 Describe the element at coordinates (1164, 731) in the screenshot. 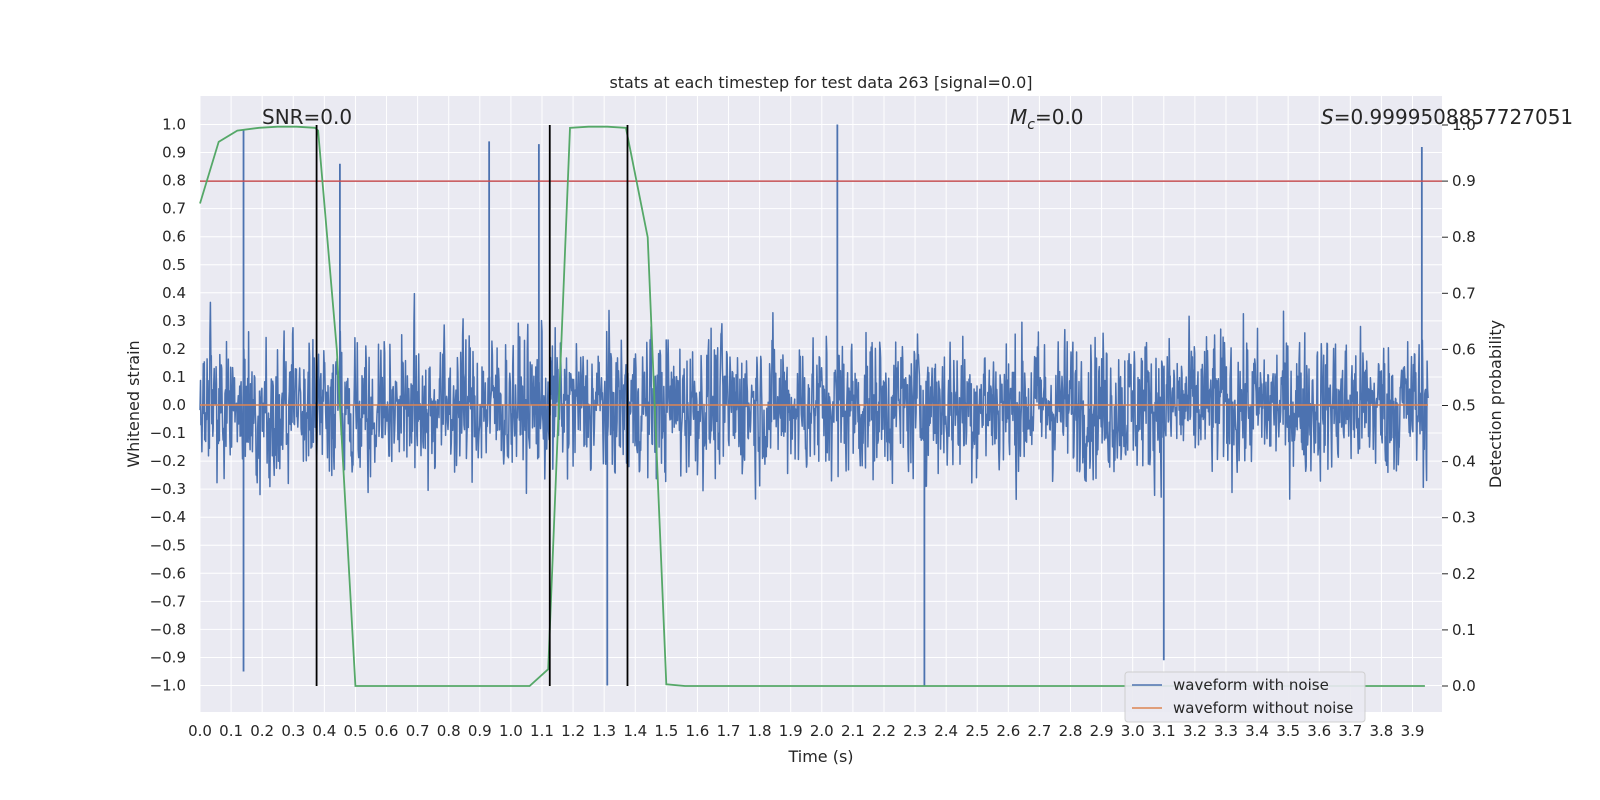

I see `x-tick-label: 3.1` at that location.